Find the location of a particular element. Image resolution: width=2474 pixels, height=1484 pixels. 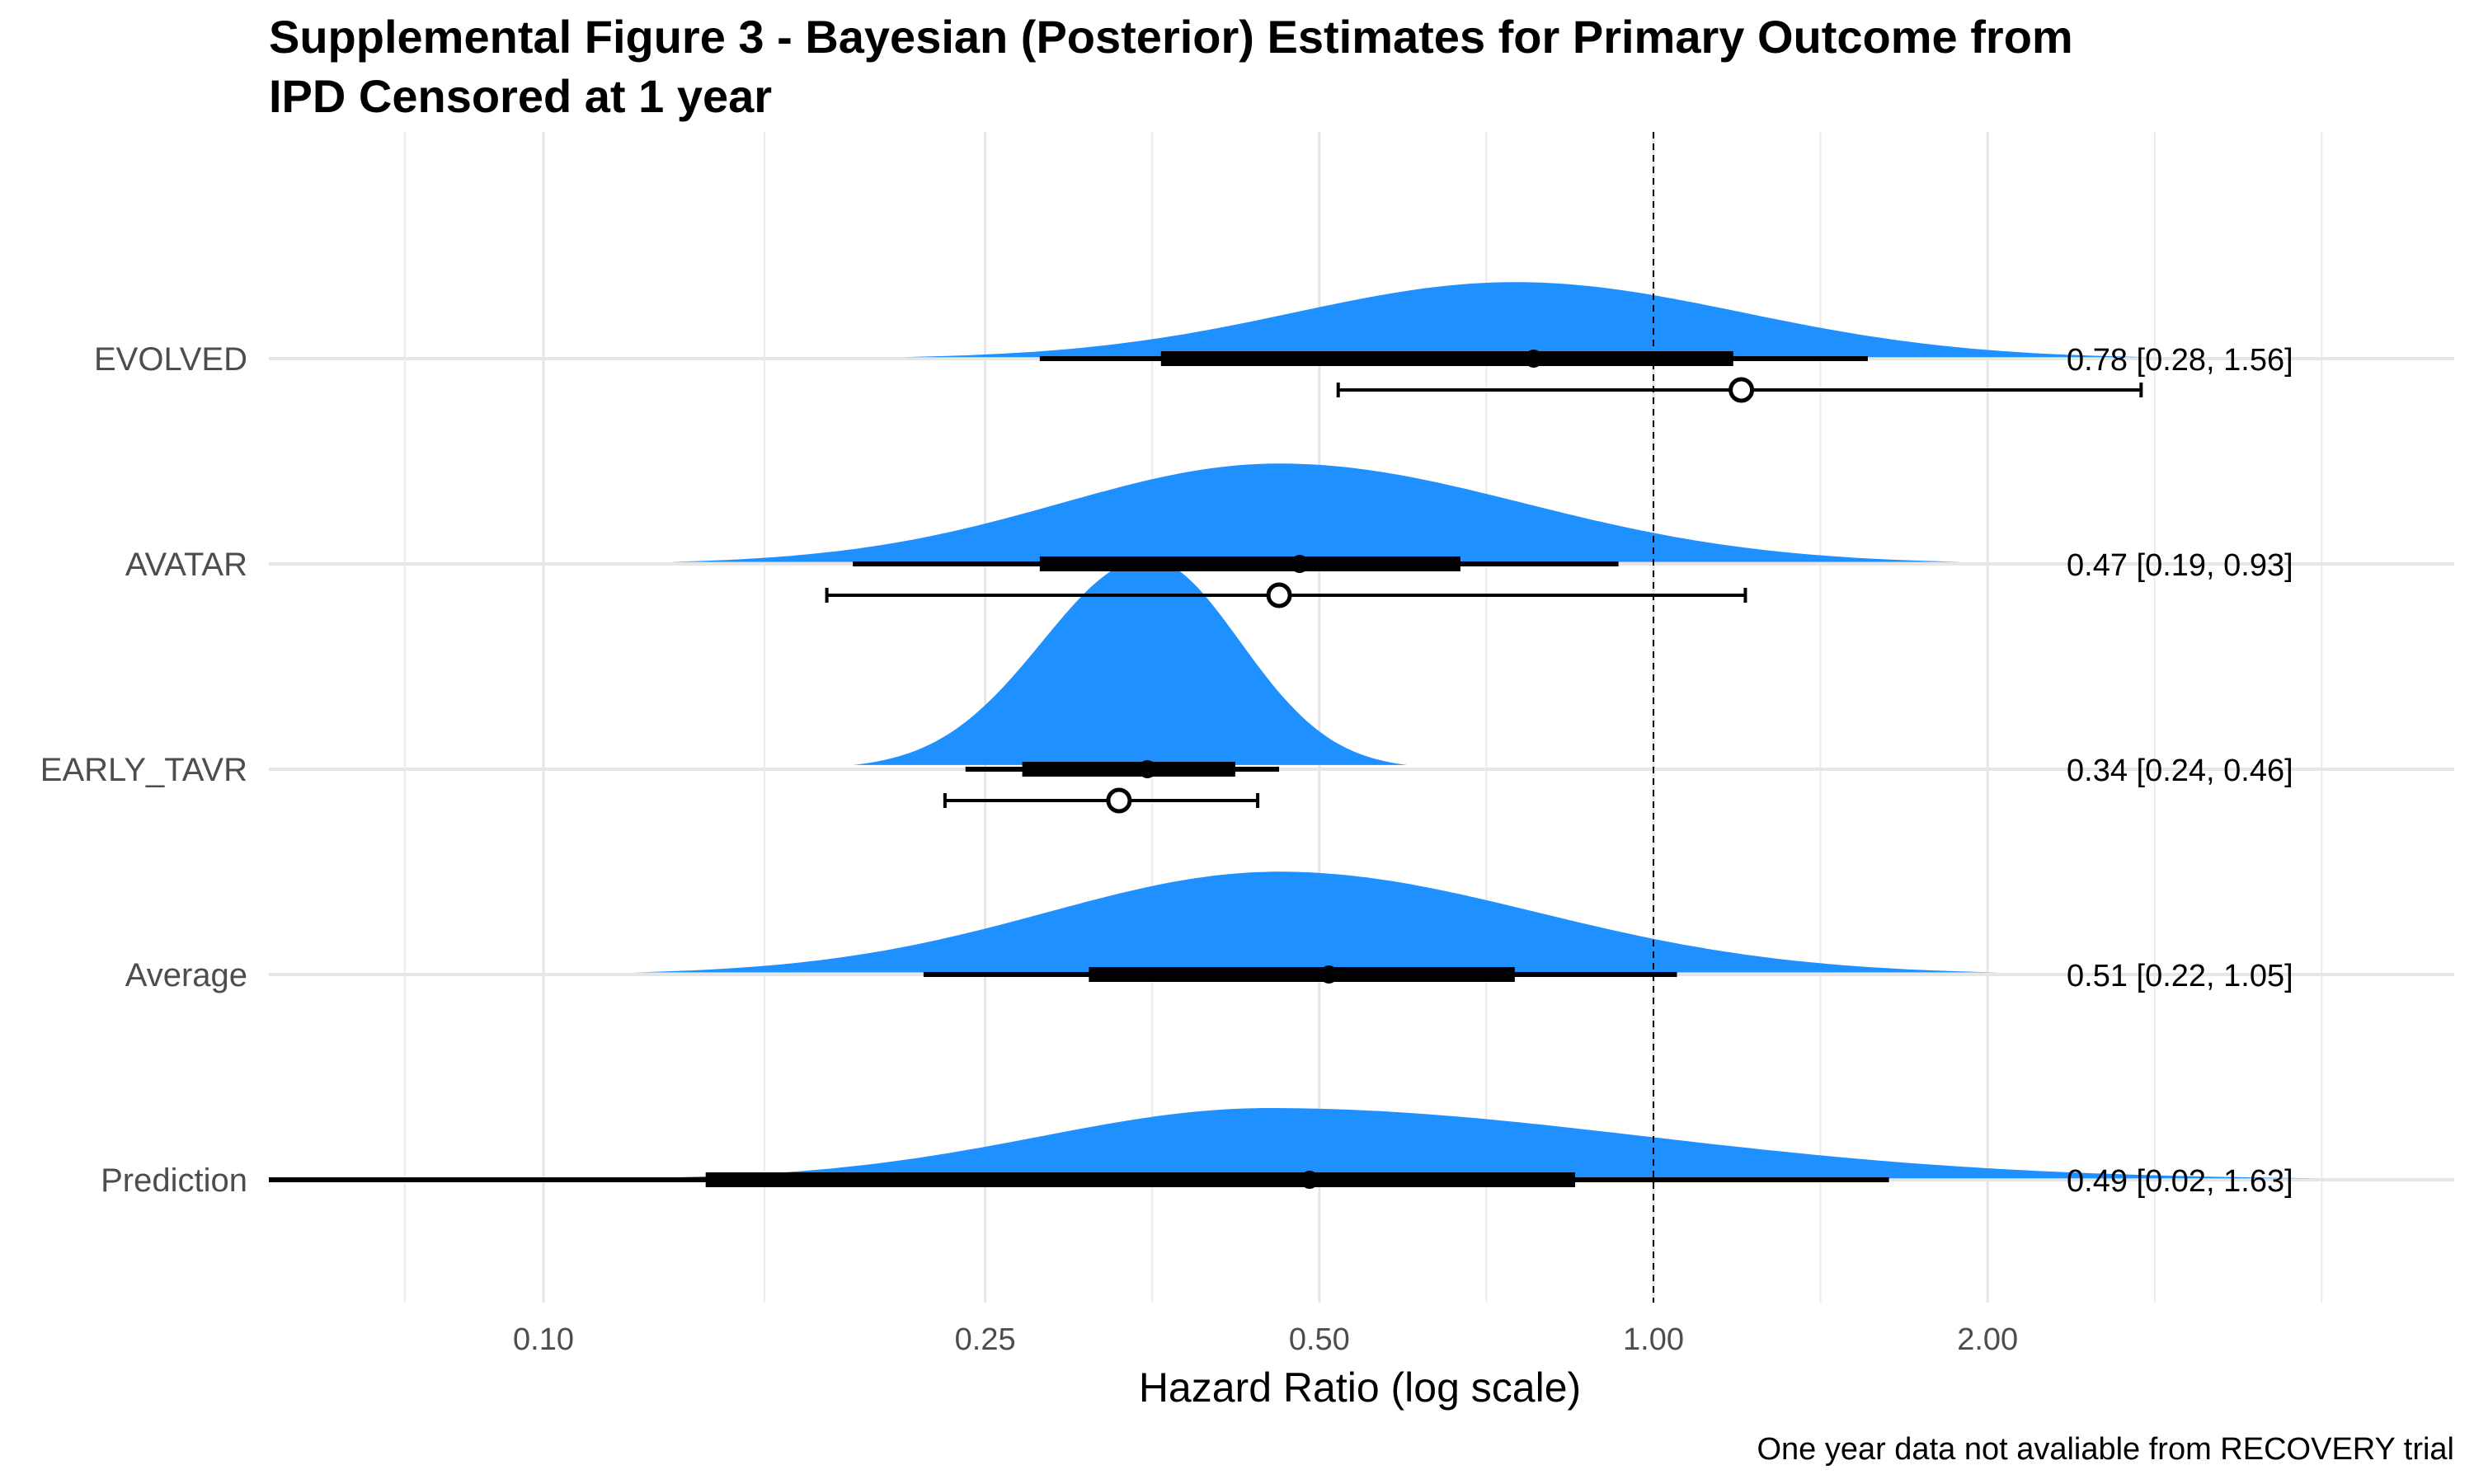

estimate-label: 0.78 [0.28, 1.56] is located at coordinates (2180, 360).